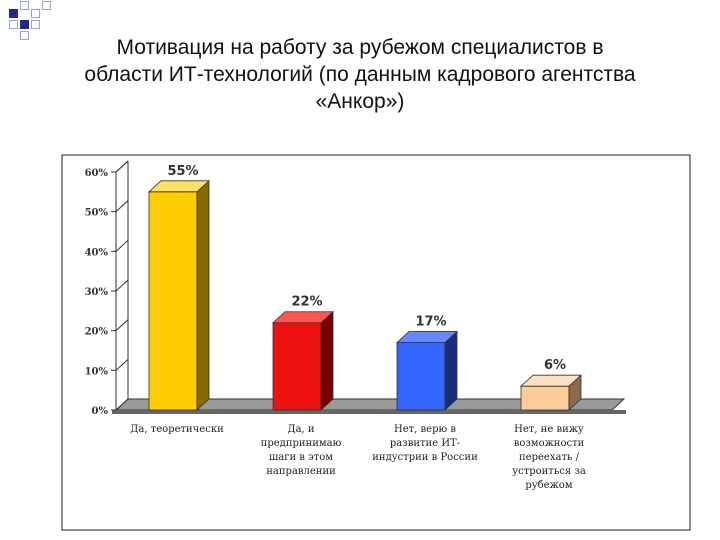 This screenshot has height=540, width=720. Describe the element at coordinates (548, 485) in the screenshot. I see `x-category-label: рубежом` at that location.